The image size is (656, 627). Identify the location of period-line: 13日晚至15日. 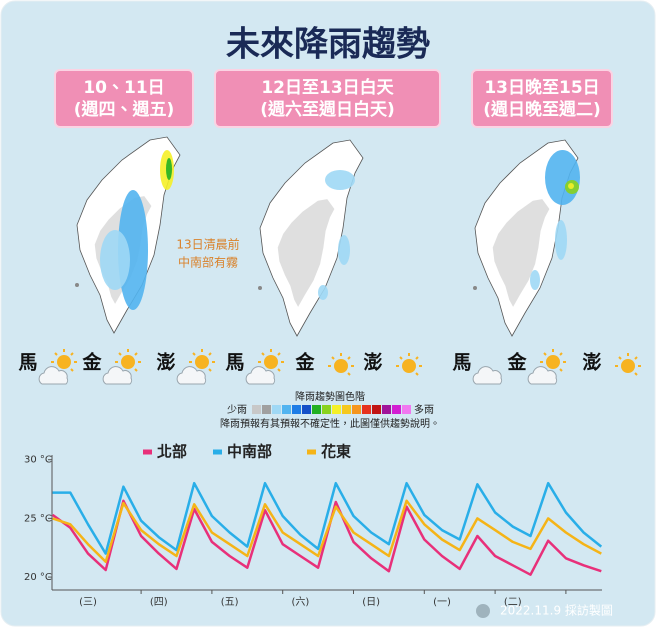
(541, 87).